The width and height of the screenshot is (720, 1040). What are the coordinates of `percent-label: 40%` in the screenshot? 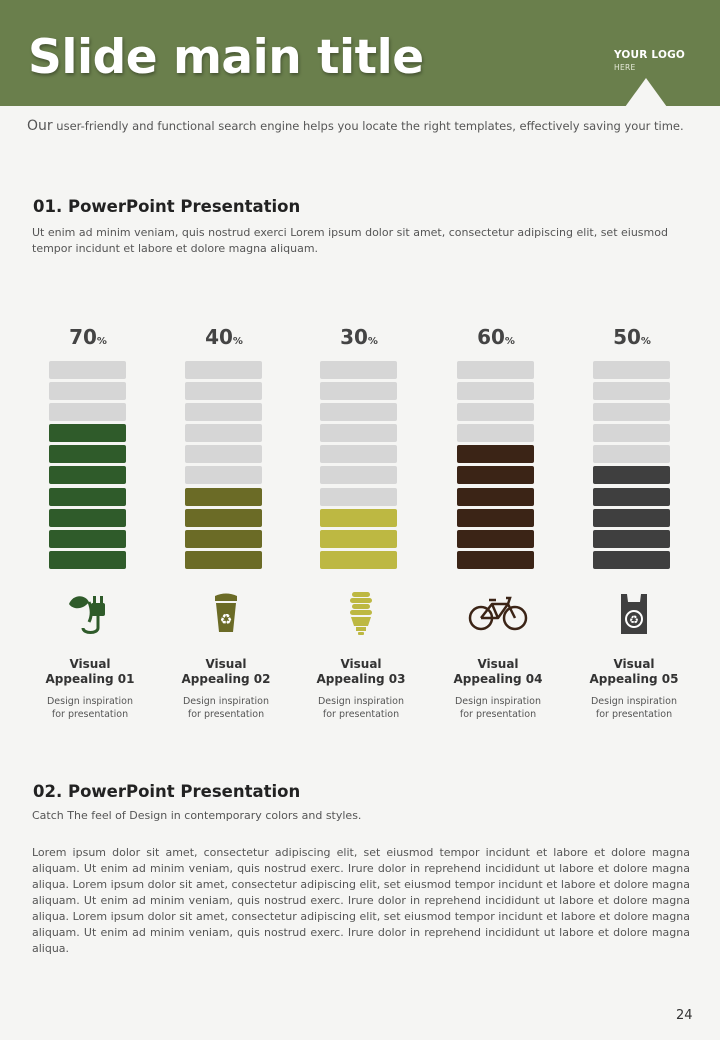 It's located at (224, 337).